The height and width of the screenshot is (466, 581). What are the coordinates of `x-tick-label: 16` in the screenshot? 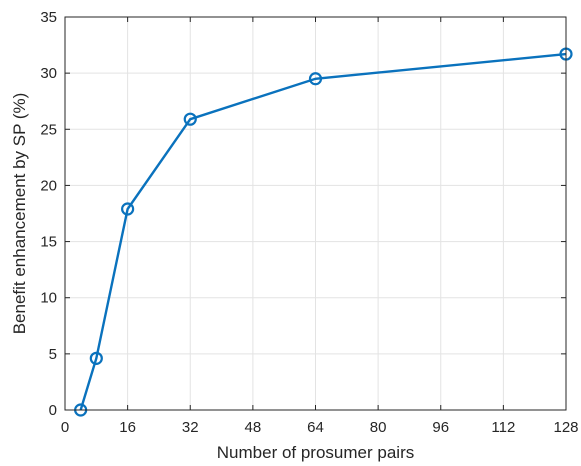 It's located at (127, 427).